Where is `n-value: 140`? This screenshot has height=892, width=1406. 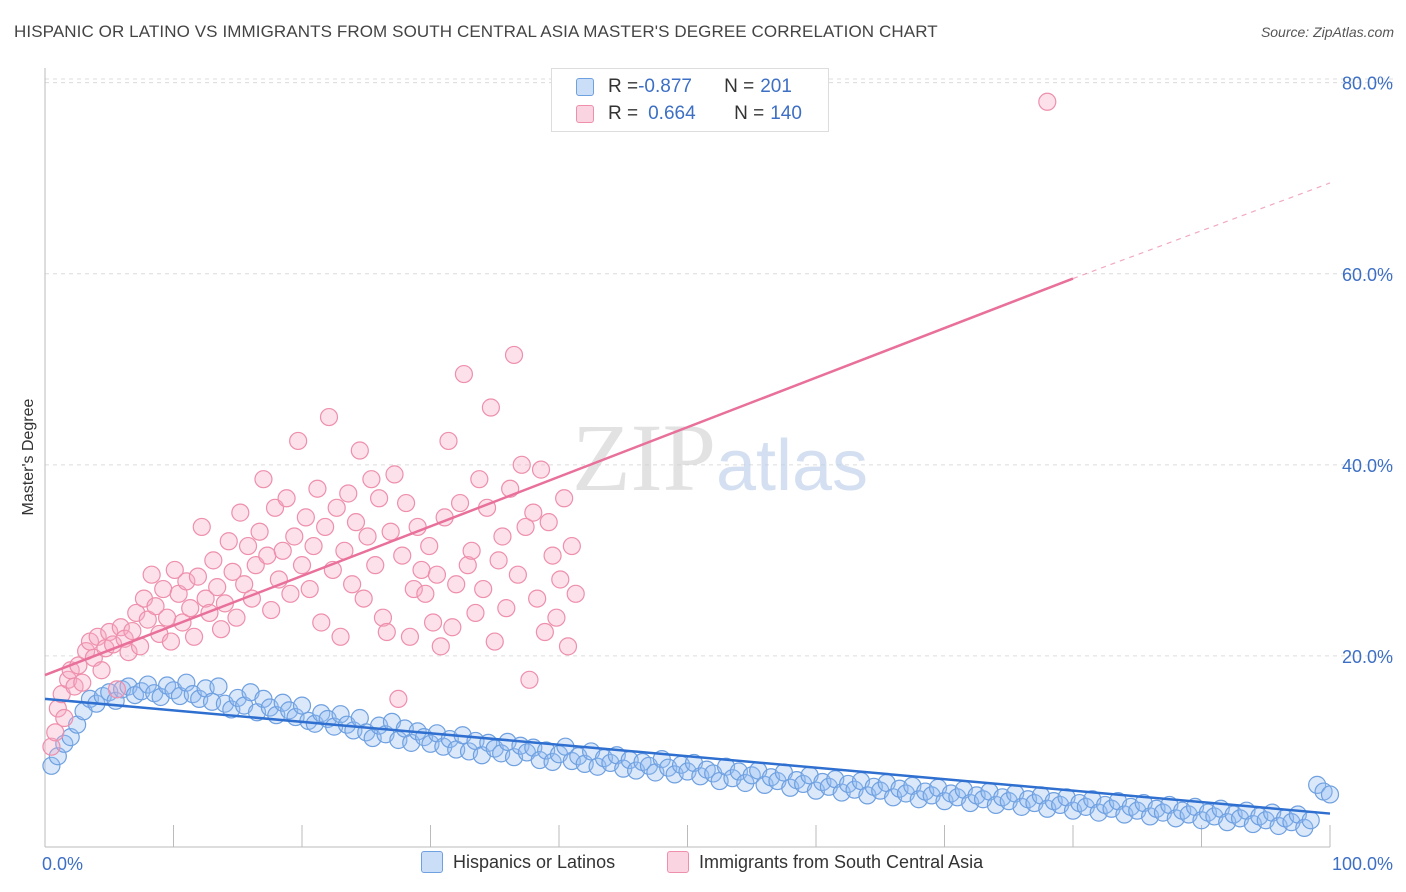
n-value: 140 is located at coordinates (786, 113).